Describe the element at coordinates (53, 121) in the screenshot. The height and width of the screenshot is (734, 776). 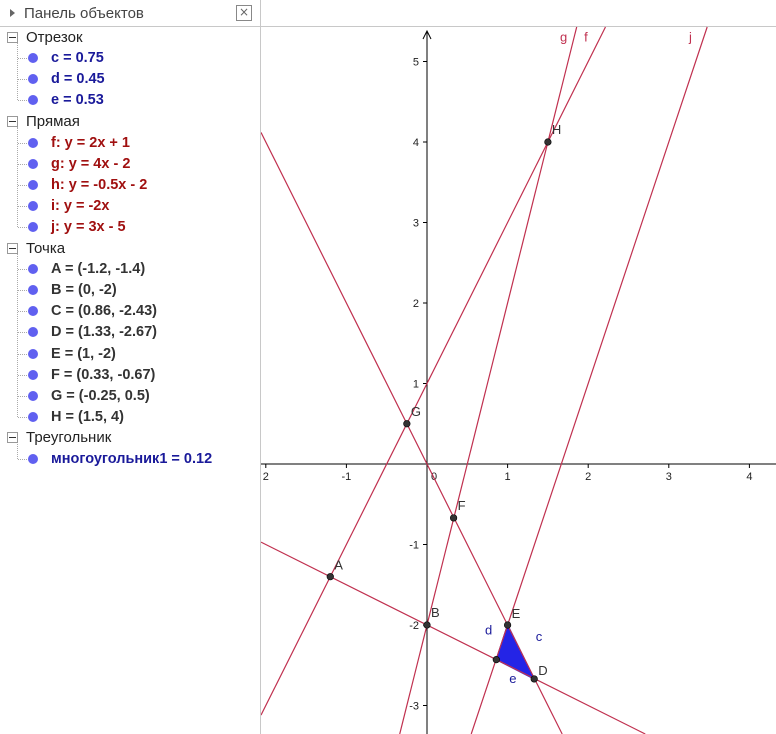
I see `category-label: Прямая` at that location.